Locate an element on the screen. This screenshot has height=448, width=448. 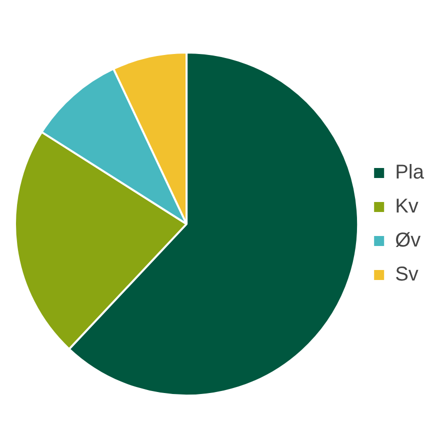
legend-label: Kv is located at coordinates (406, 207).